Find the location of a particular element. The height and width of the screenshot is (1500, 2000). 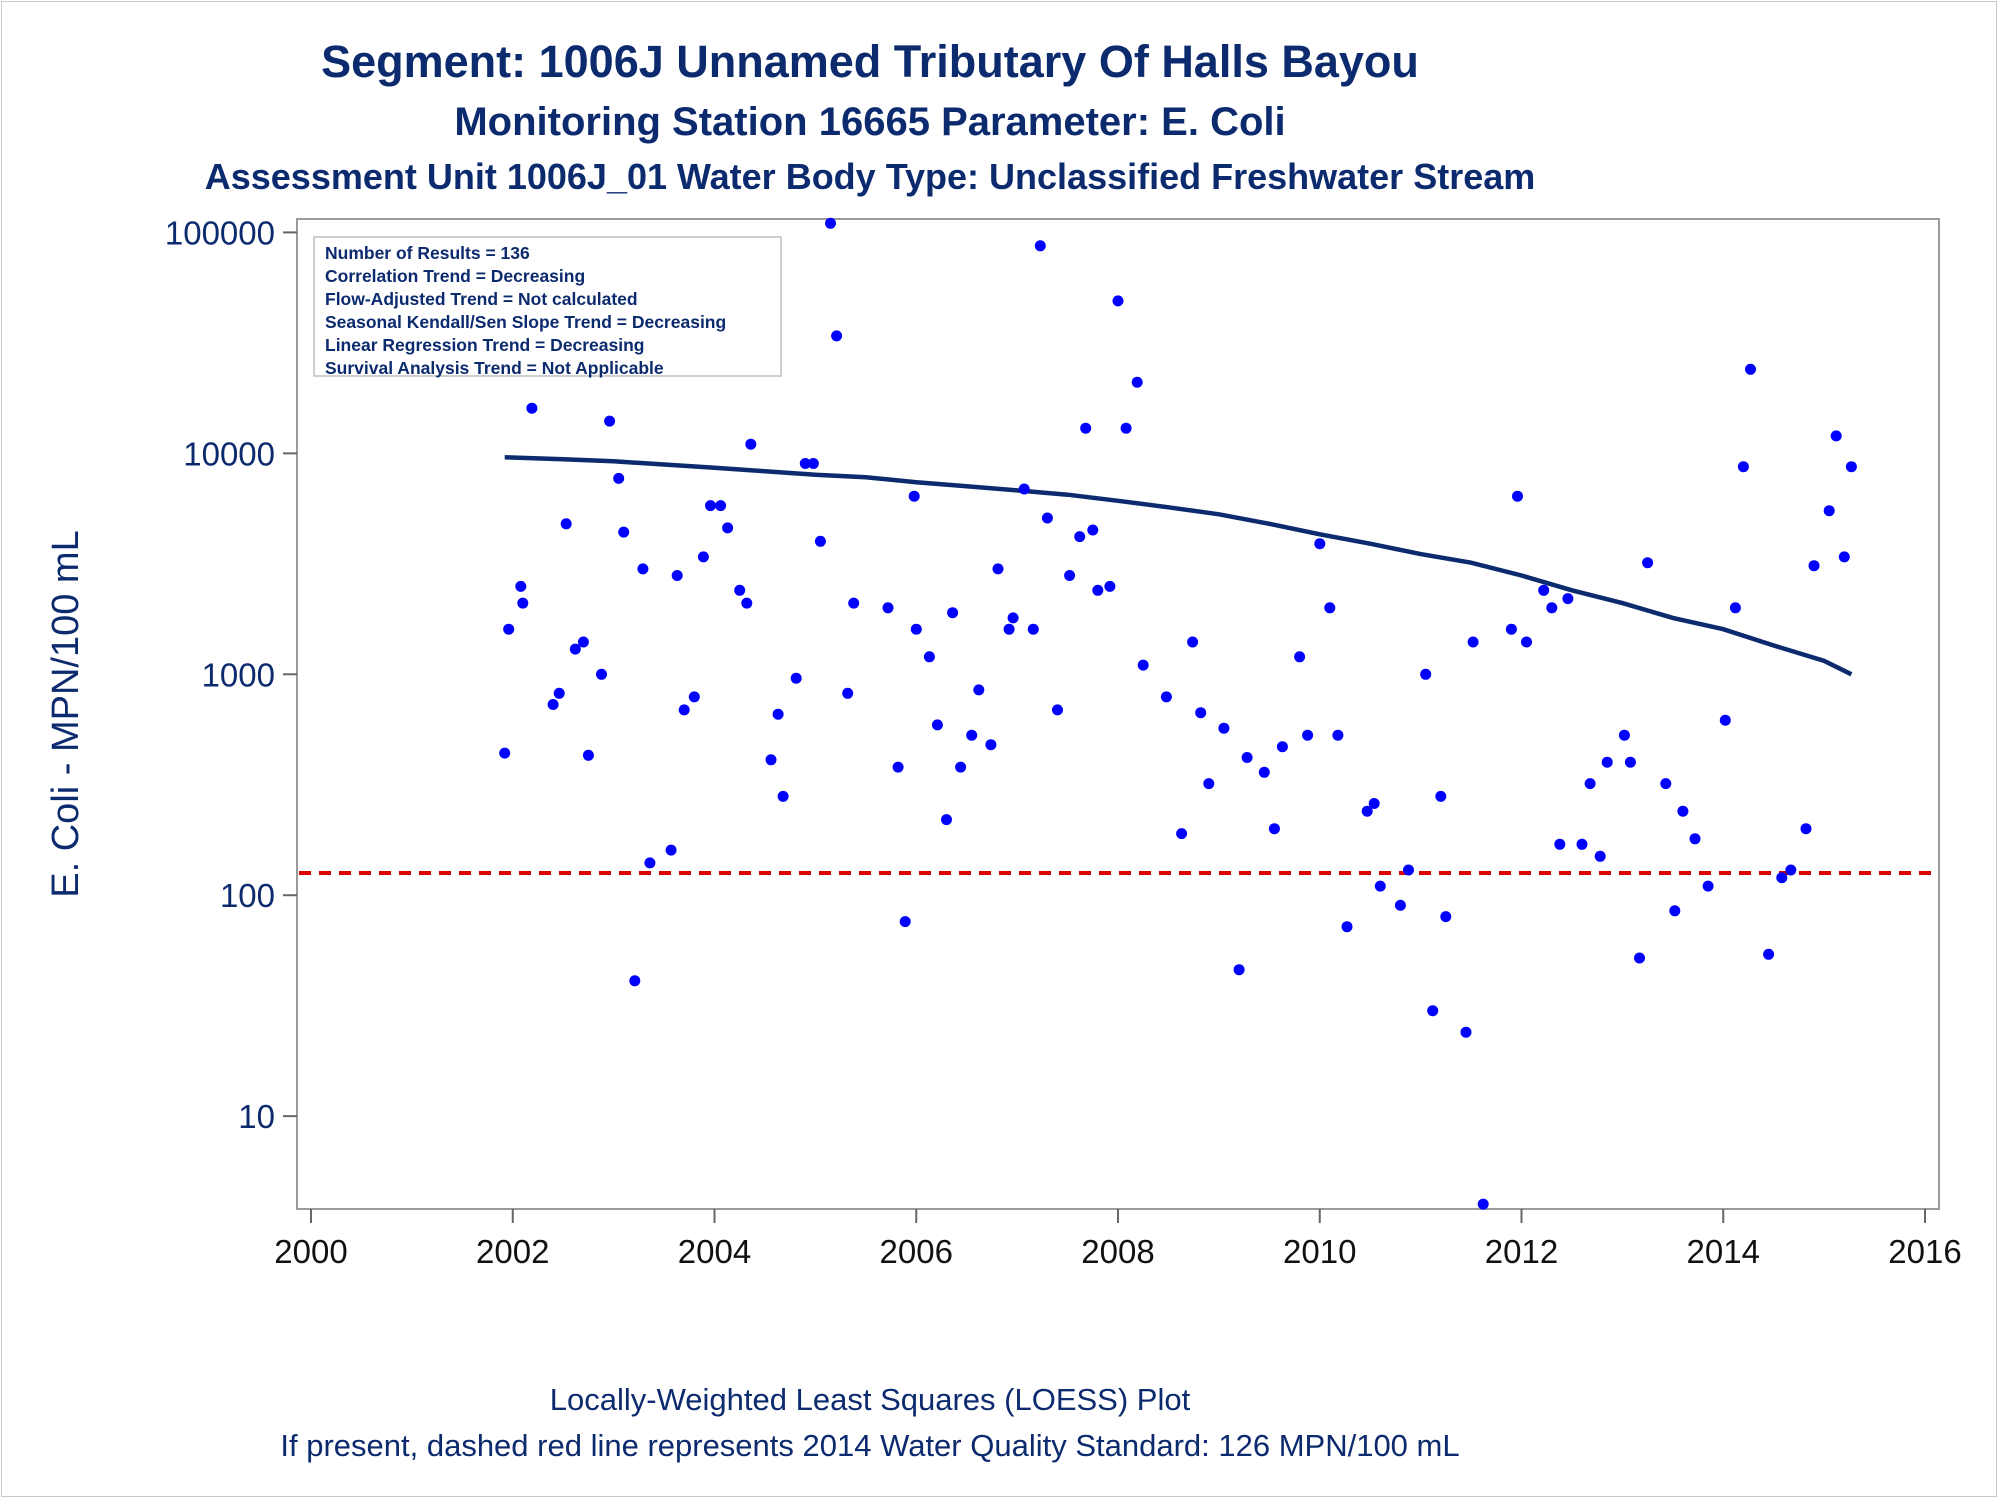

x-tick-label: 2012 is located at coordinates (1521, 1251).